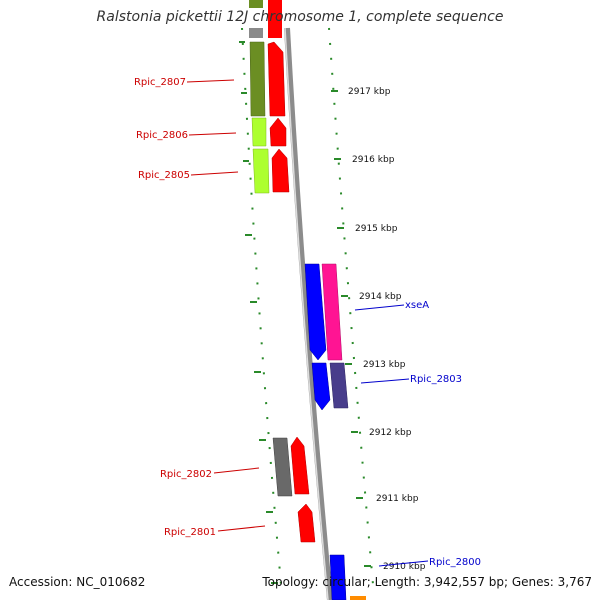  What do you see at coordinates (436, 379) in the screenshot?
I see `gene-label: Rpic_2803` at bounding box center [436, 379].